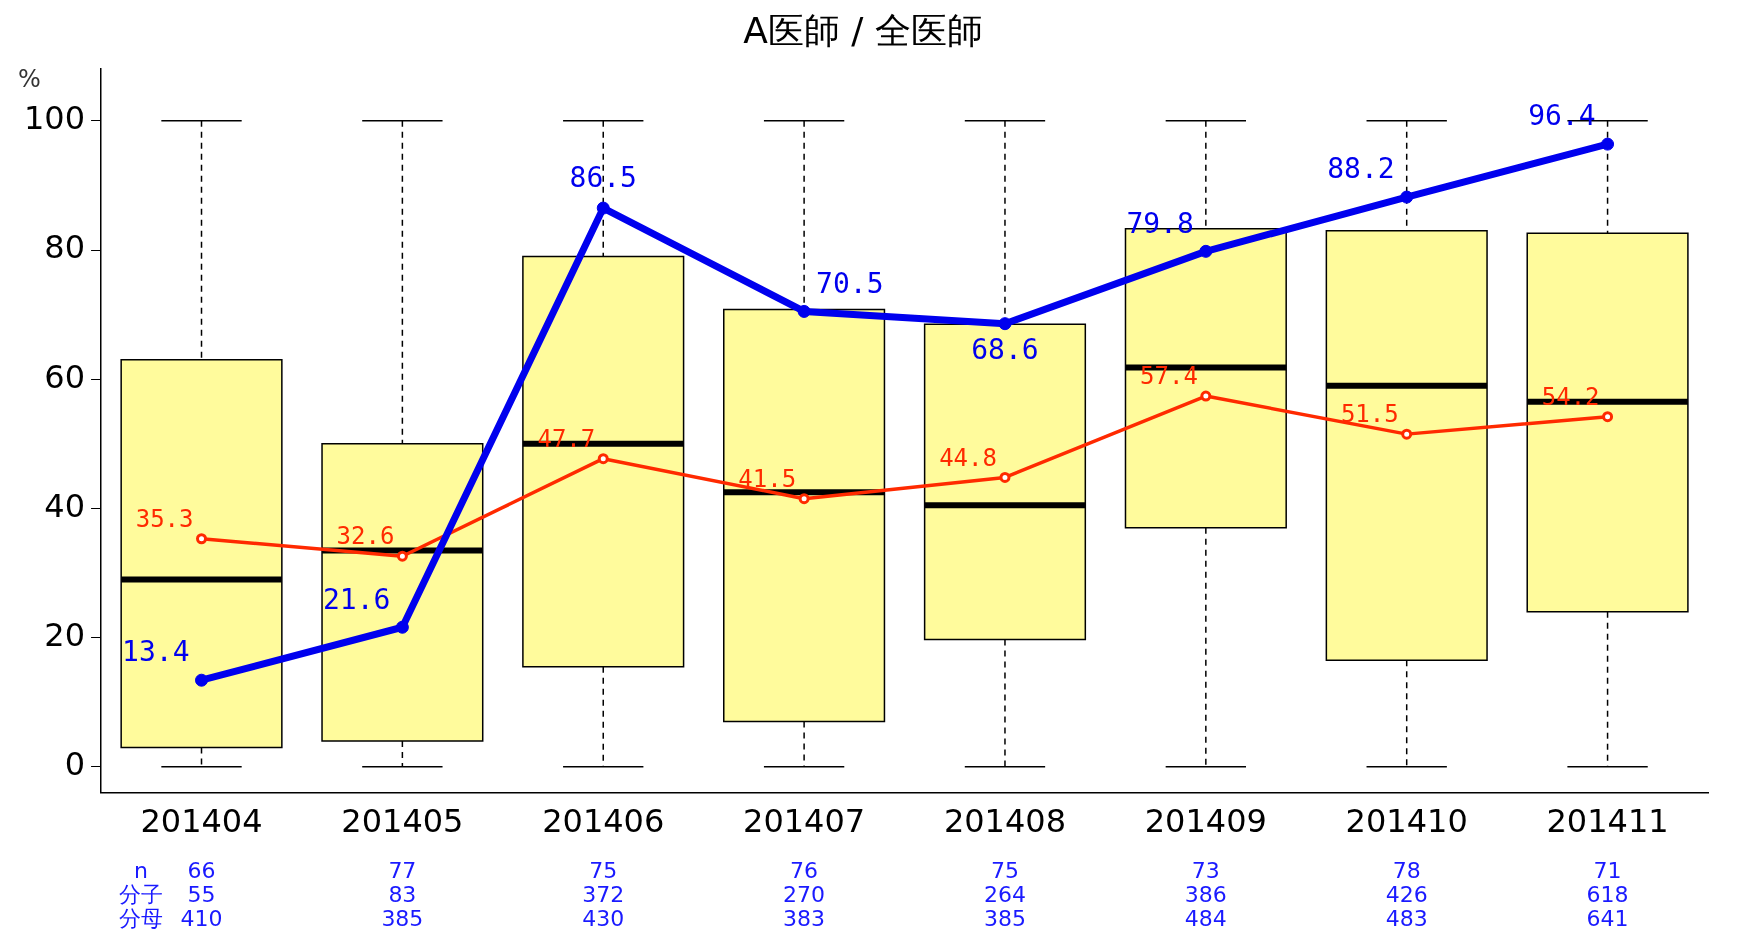  I want to click on y-tick-label: 100, so click(55, 118).